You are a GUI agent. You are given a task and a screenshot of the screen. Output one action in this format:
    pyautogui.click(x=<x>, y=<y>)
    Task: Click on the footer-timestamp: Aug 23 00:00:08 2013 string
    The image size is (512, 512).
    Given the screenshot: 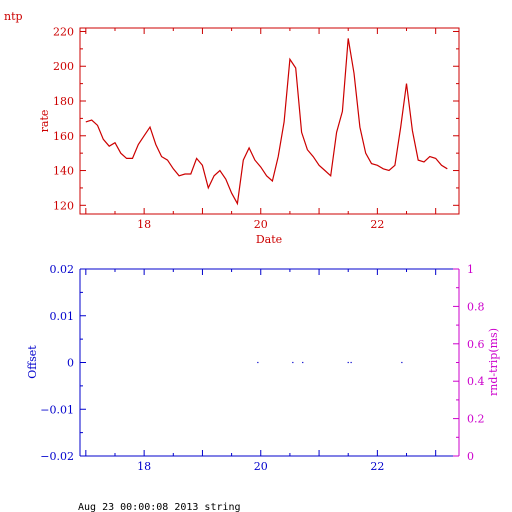 What is the action you would take?
    pyautogui.click(x=159, y=507)
    